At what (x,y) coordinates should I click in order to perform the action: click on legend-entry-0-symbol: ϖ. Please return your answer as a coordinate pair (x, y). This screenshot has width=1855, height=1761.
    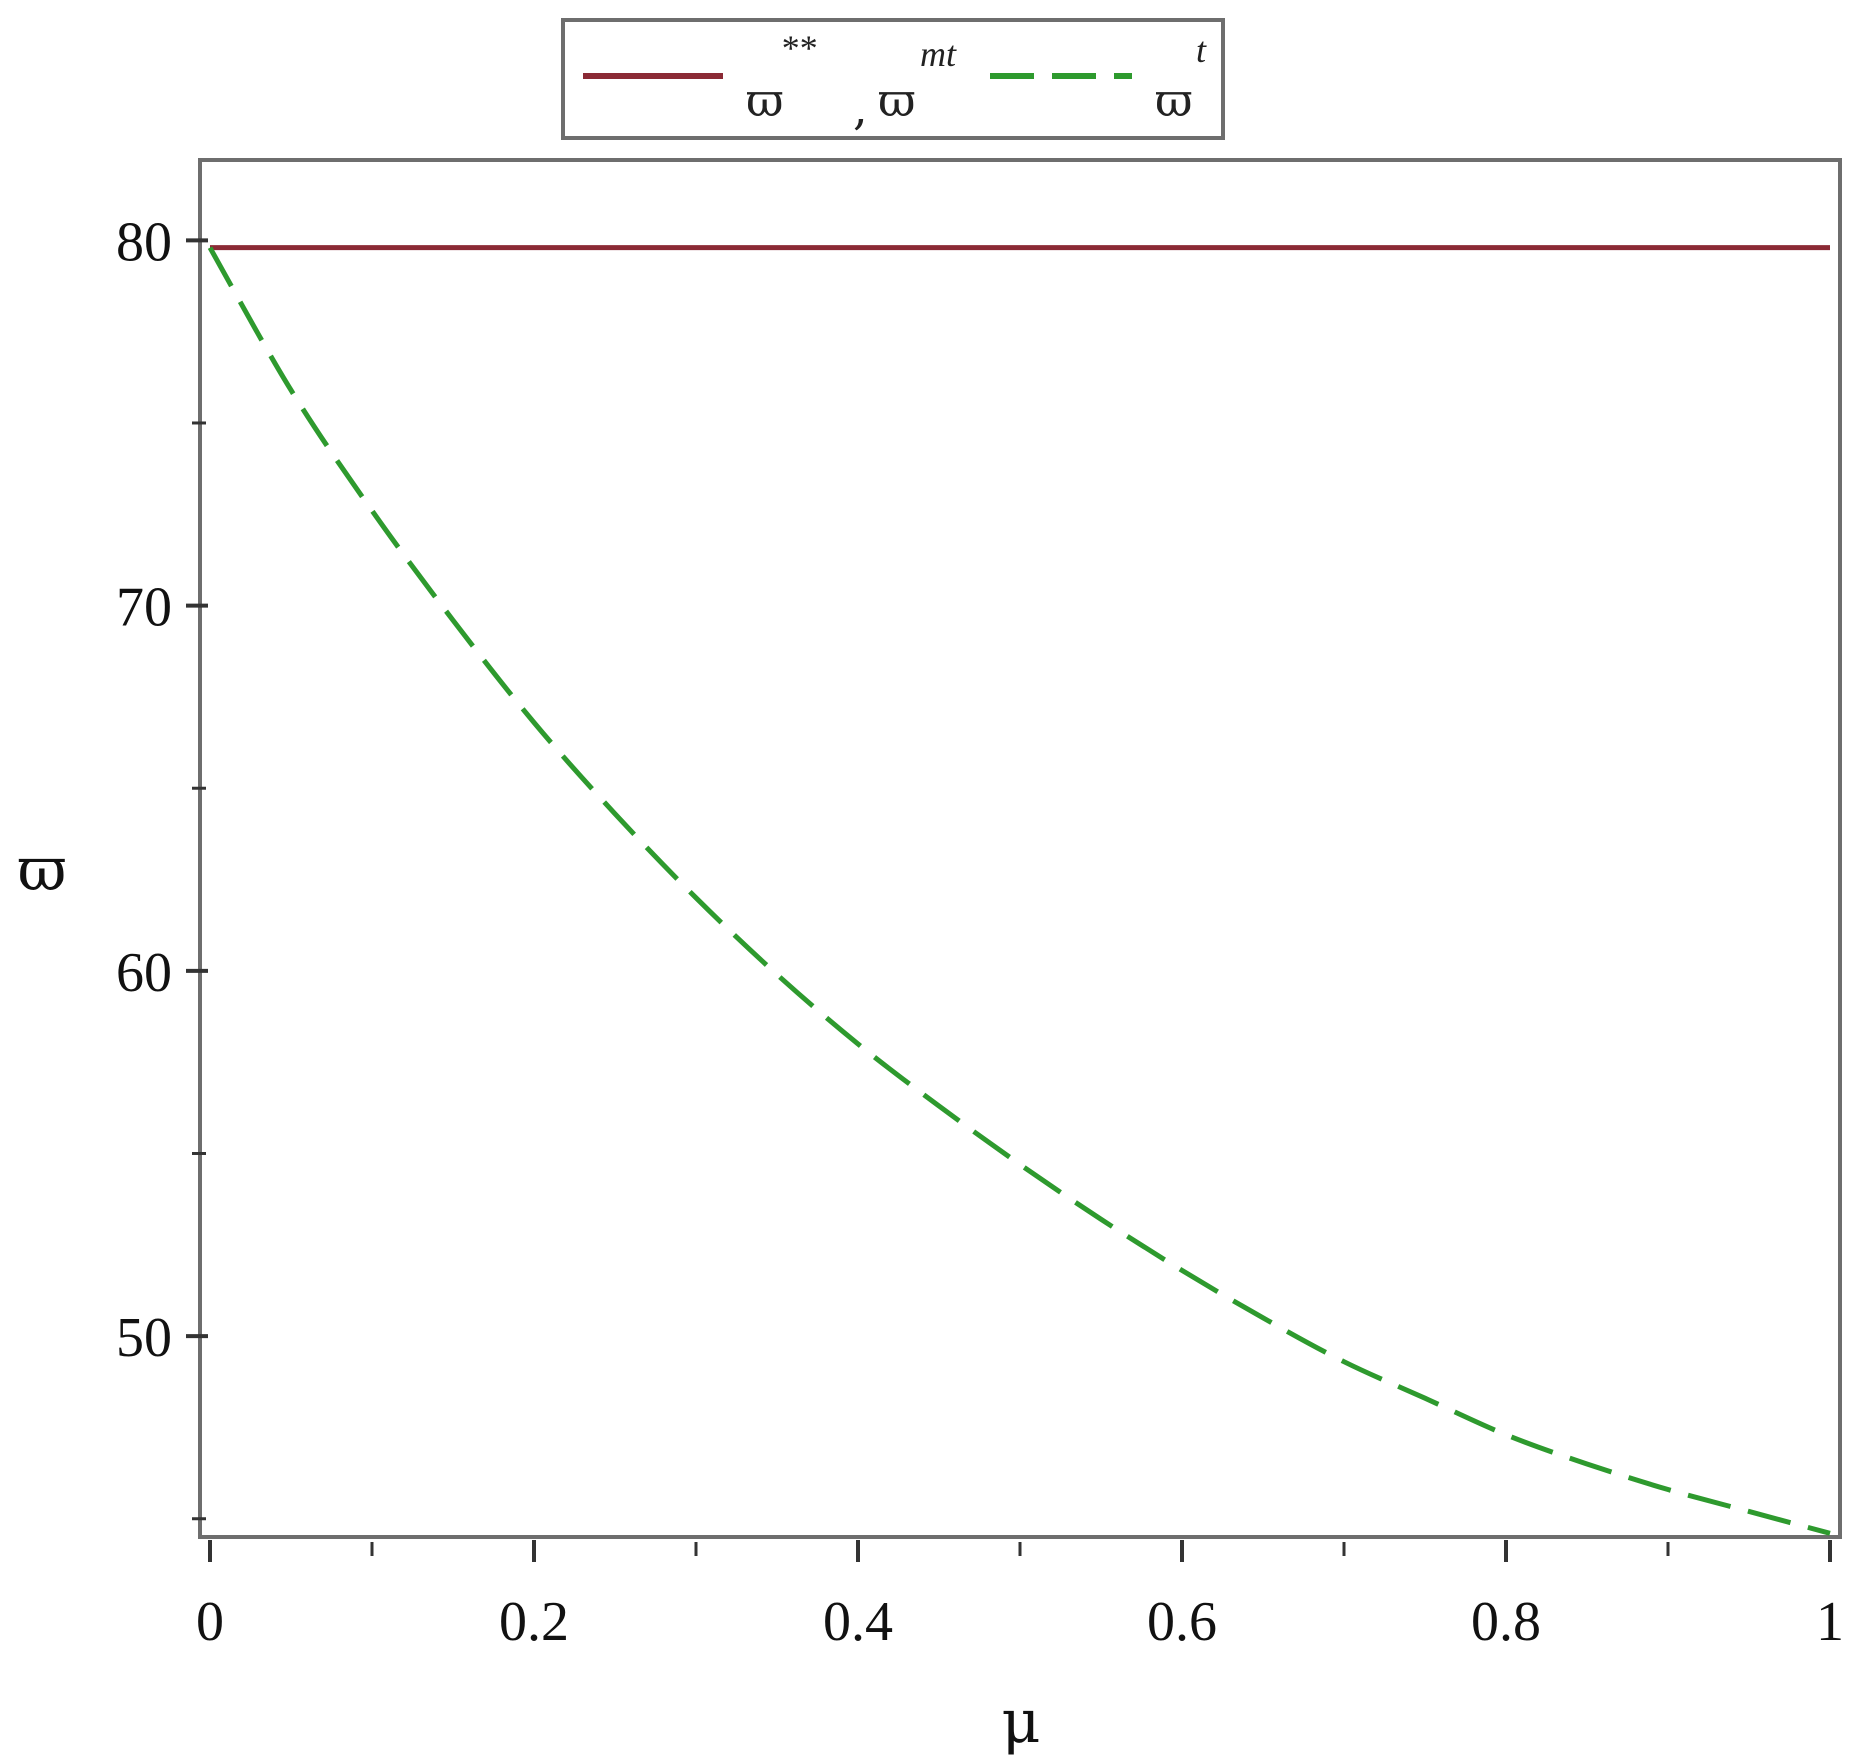
    Looking at the image, I should click on (765, 100).